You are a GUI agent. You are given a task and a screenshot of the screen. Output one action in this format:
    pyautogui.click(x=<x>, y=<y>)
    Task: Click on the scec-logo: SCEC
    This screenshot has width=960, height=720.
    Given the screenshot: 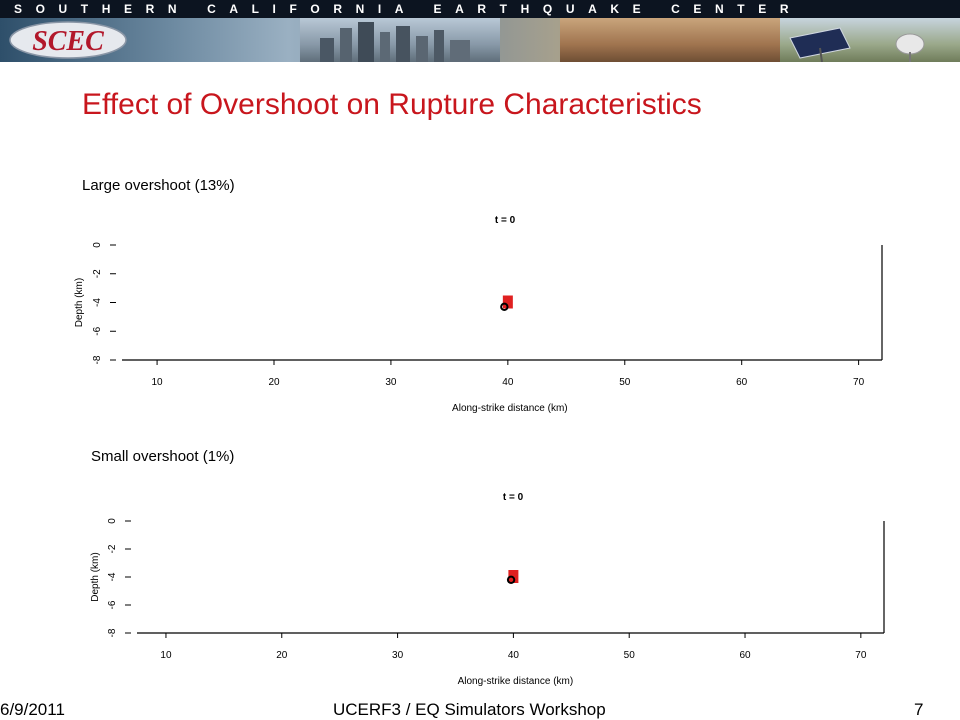 What is the action you would take?
    pyautogui.click(x=68, y=40)
    